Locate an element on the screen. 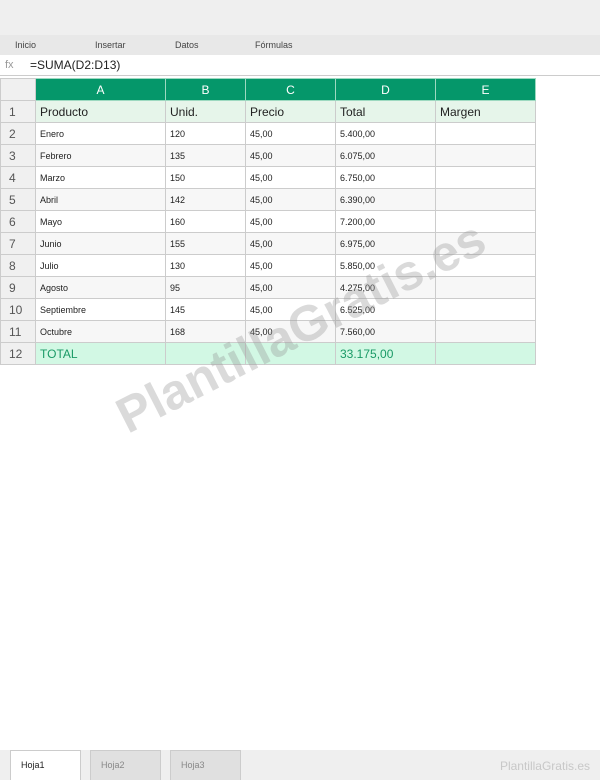  table-row: 8 Julio 130 45,00 5.850,00 is located at coordinates (268, 265).